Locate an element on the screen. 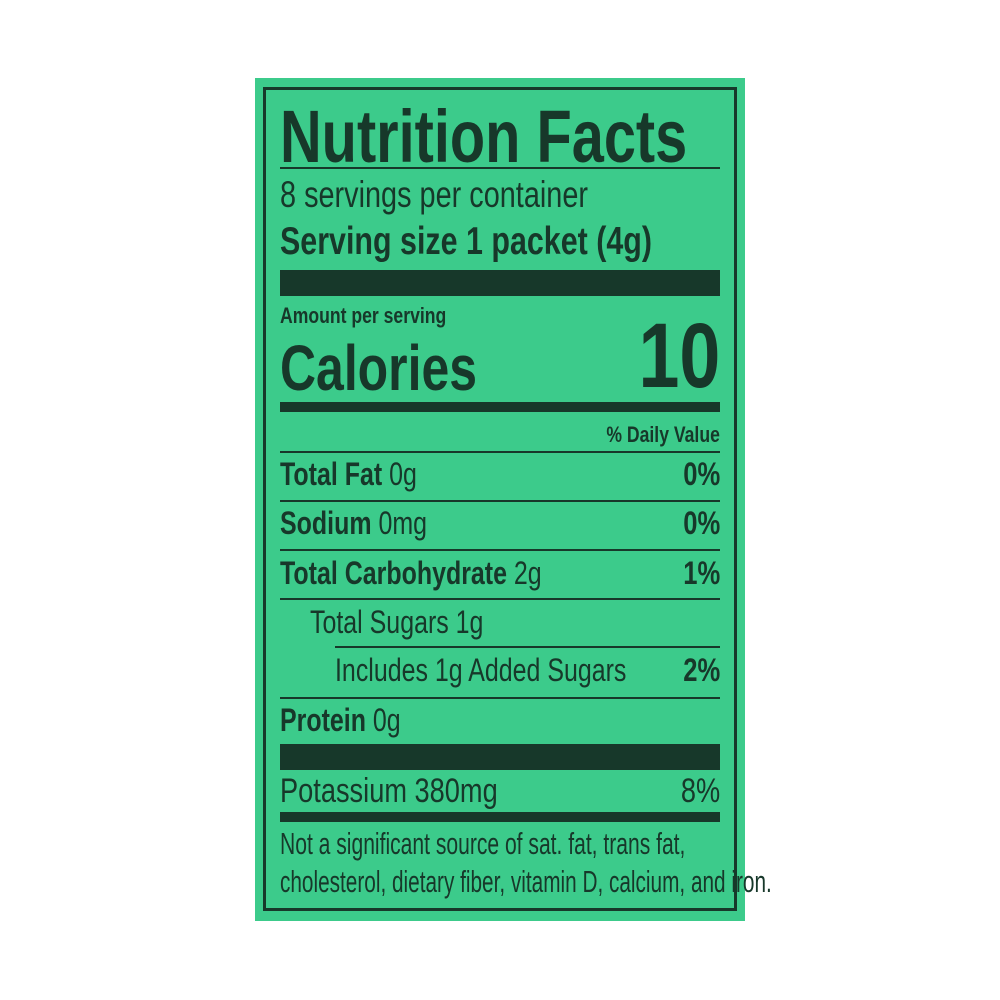 This screenshot has height=1000, width=1000. dv-sodium: 0% is located at coordinates (701, 523).